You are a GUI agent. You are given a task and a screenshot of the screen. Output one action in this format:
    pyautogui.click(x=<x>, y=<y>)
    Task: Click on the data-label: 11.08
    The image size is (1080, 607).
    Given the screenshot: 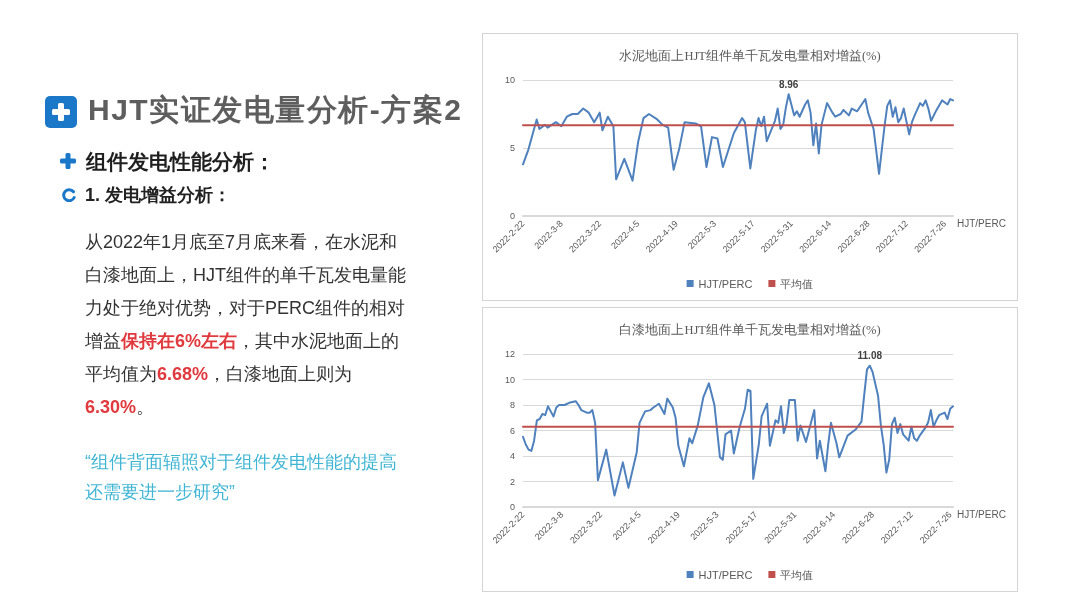 What is the action you would take?
    pyautogui.click(x=870, y=356)
    